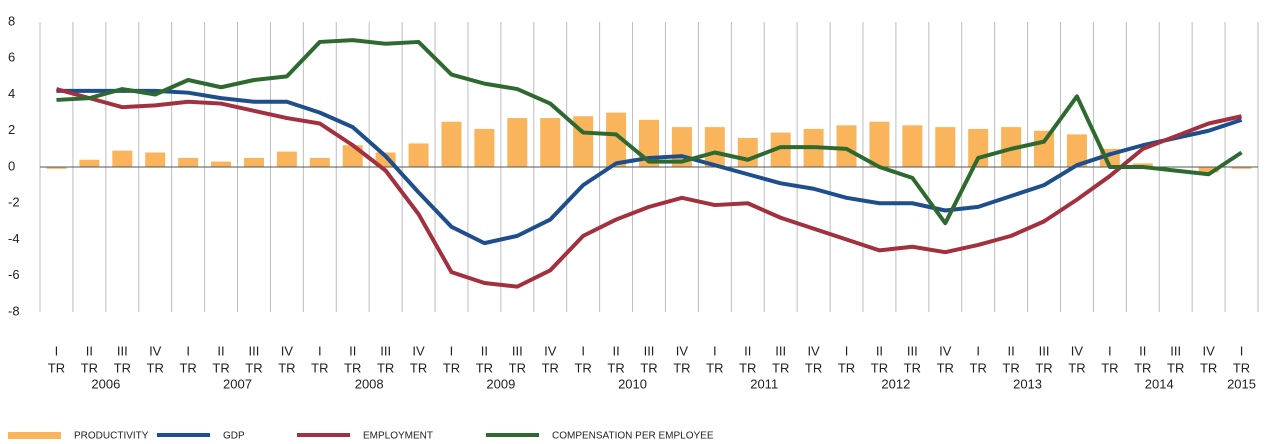 The height and width of the screenshot is (444, 1266). I want to click on legend-label: GDP, so click(234, 436).